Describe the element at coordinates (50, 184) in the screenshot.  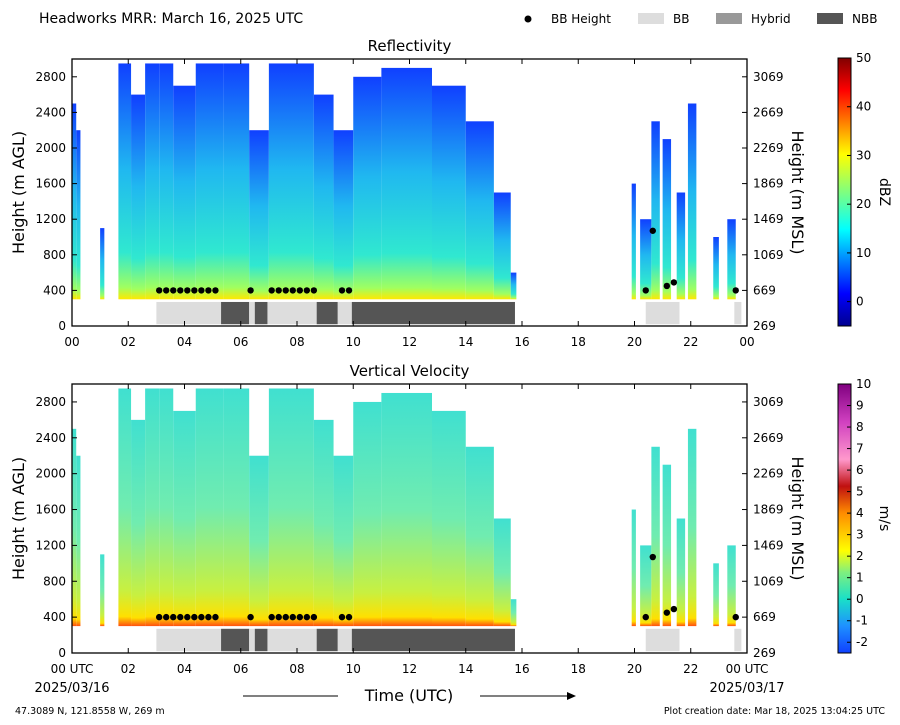
I see `y-tick-label: 1600` at that location.